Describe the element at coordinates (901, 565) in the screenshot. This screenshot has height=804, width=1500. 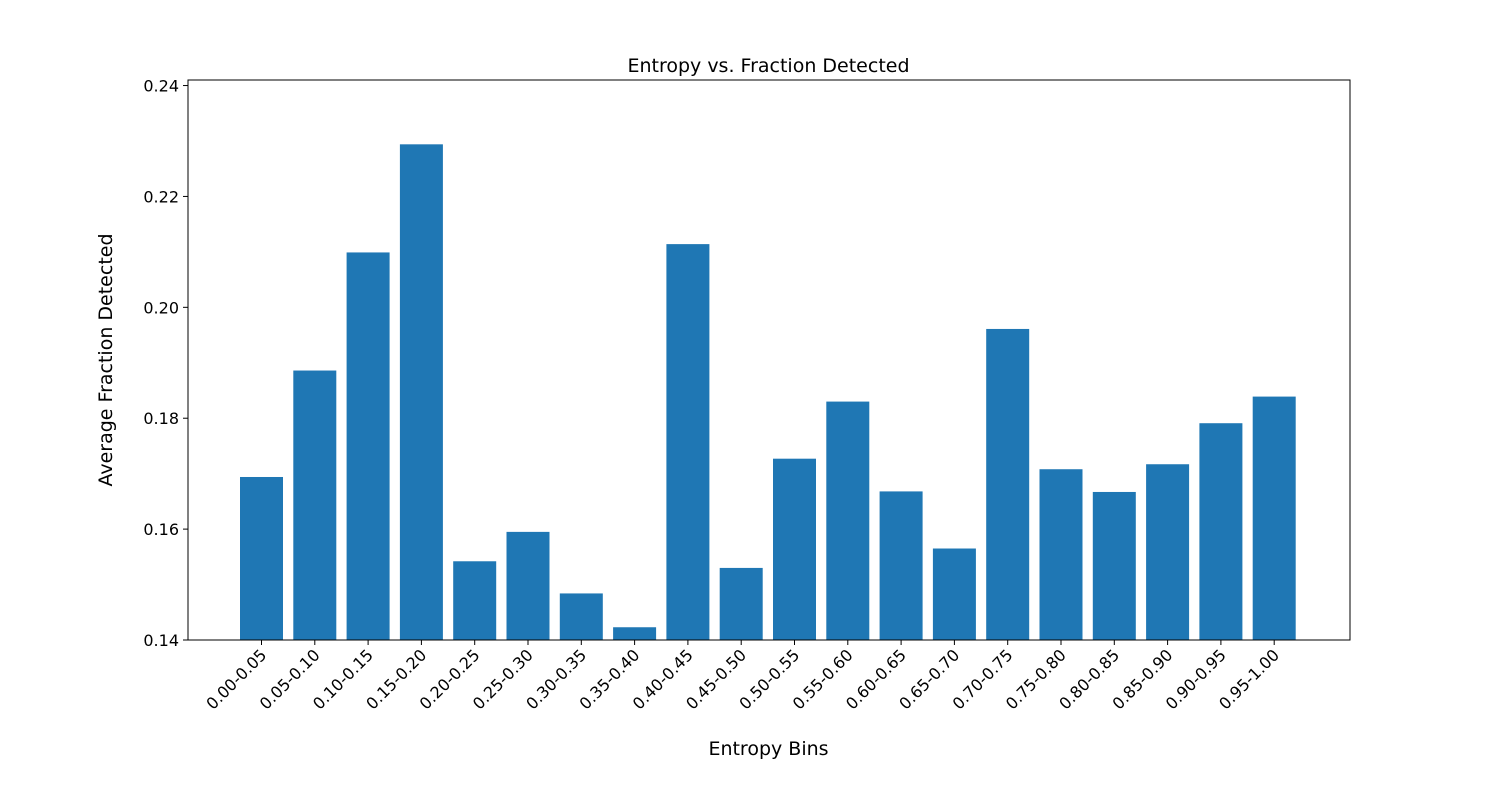
I see `bar-0.60-0.65` at that location.